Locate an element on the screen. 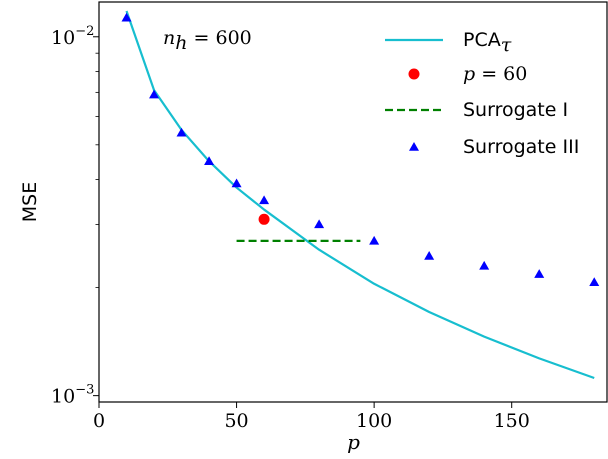 The image size is (608, 459). legend-label-p60: p = 60 is located at coordinates (495, 74).